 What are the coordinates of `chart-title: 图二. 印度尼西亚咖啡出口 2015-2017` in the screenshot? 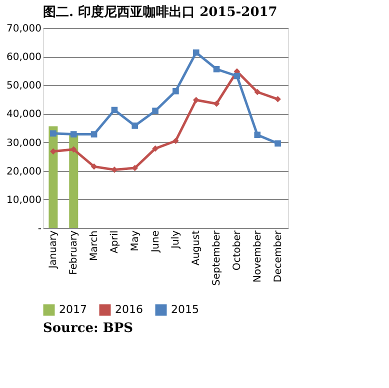 It's located at (160, 12).